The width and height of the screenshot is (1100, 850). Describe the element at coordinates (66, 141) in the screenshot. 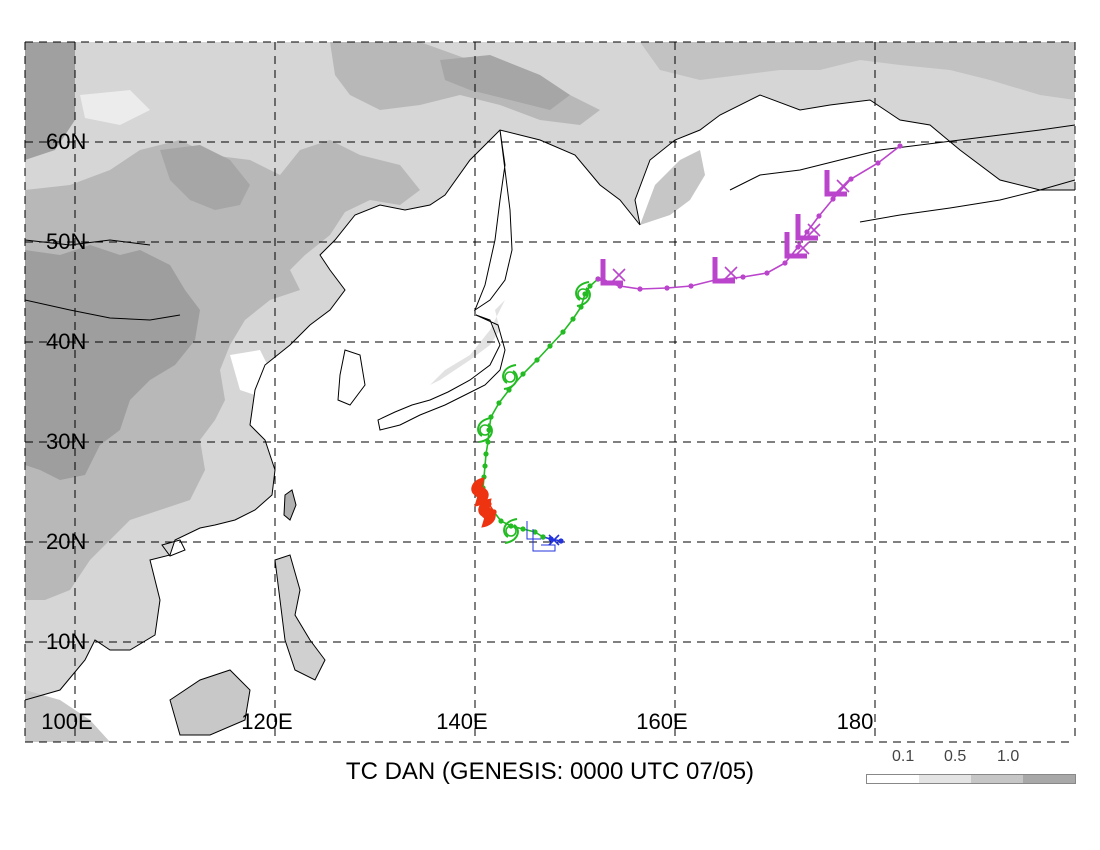

I see `lat-label: 60N` at that location.